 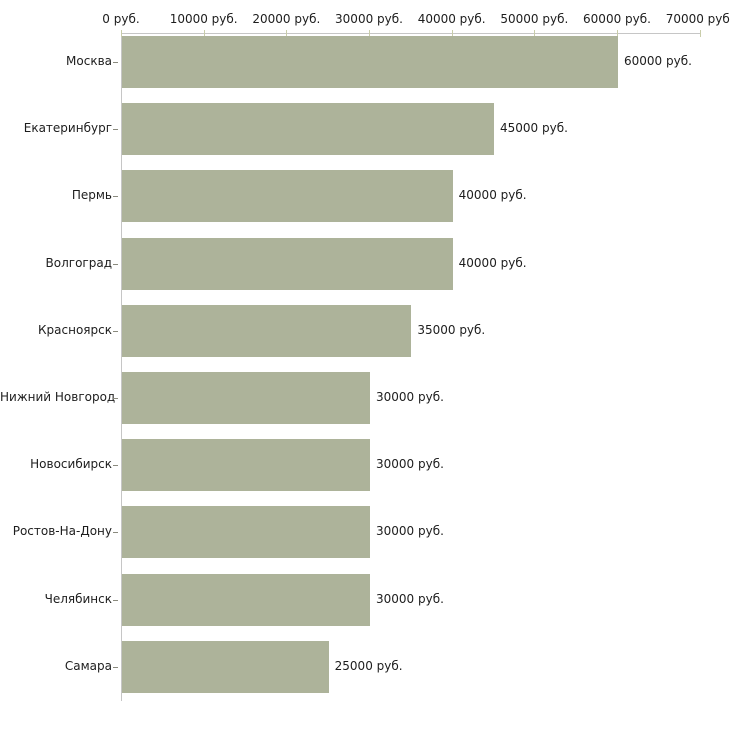 I want to click on value-label: 45000 руб., so click(x=534, y=128).